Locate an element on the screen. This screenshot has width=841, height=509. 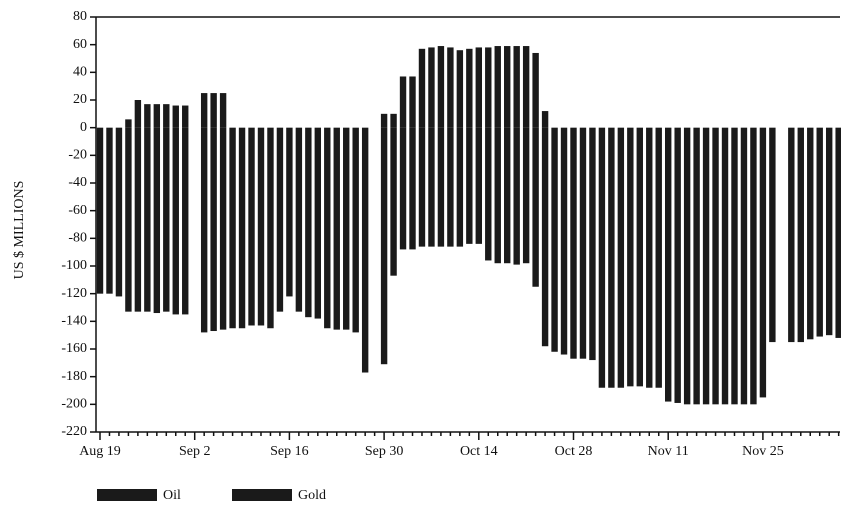
x-tick-label: Nov 25 is located at coordinates (763, 451).